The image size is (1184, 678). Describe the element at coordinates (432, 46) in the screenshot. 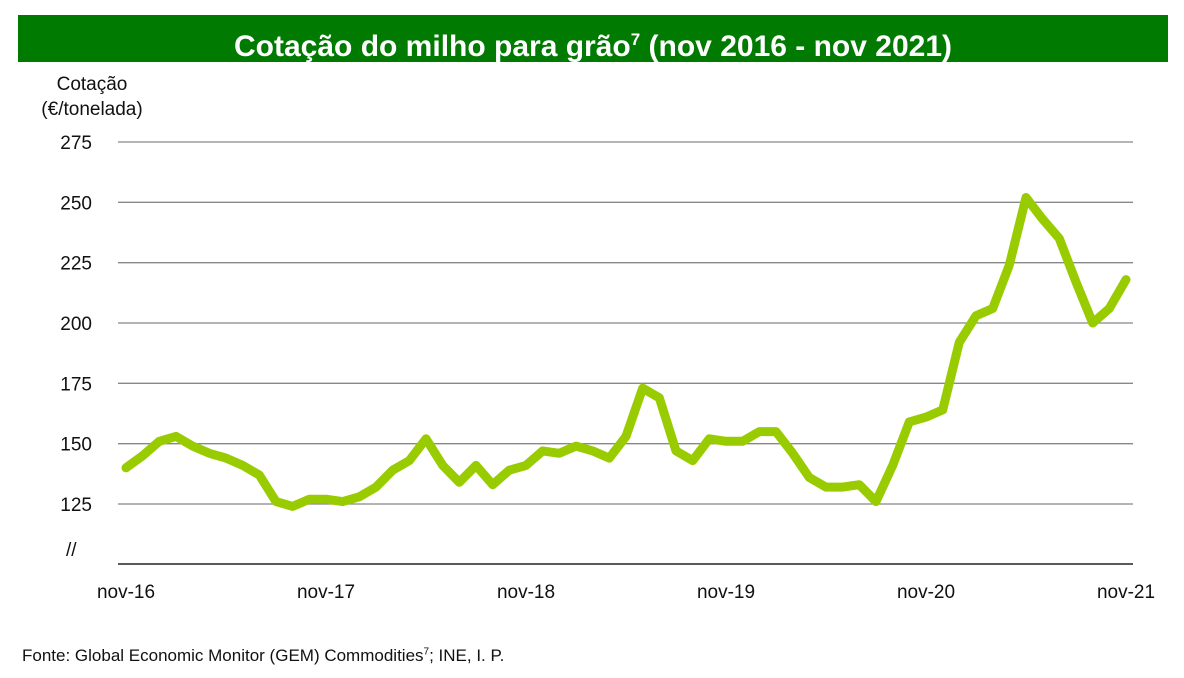

I see `title-text: Cotação do milho para grão` at that location.